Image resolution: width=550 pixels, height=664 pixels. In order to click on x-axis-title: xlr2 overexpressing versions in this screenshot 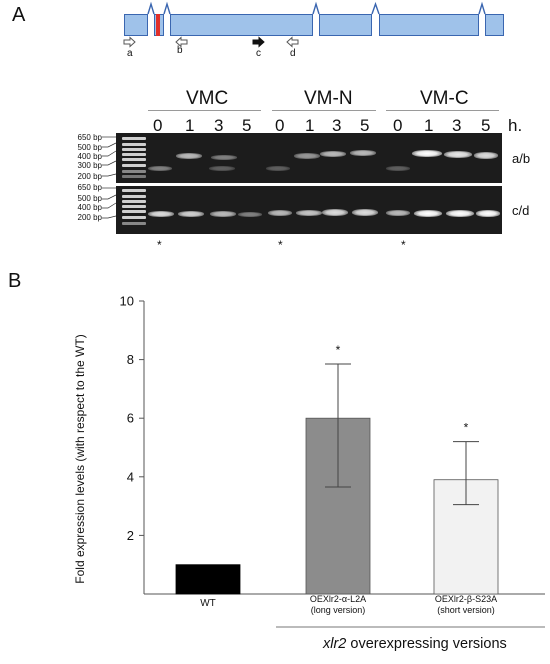, I will do `click(415, 644)`.